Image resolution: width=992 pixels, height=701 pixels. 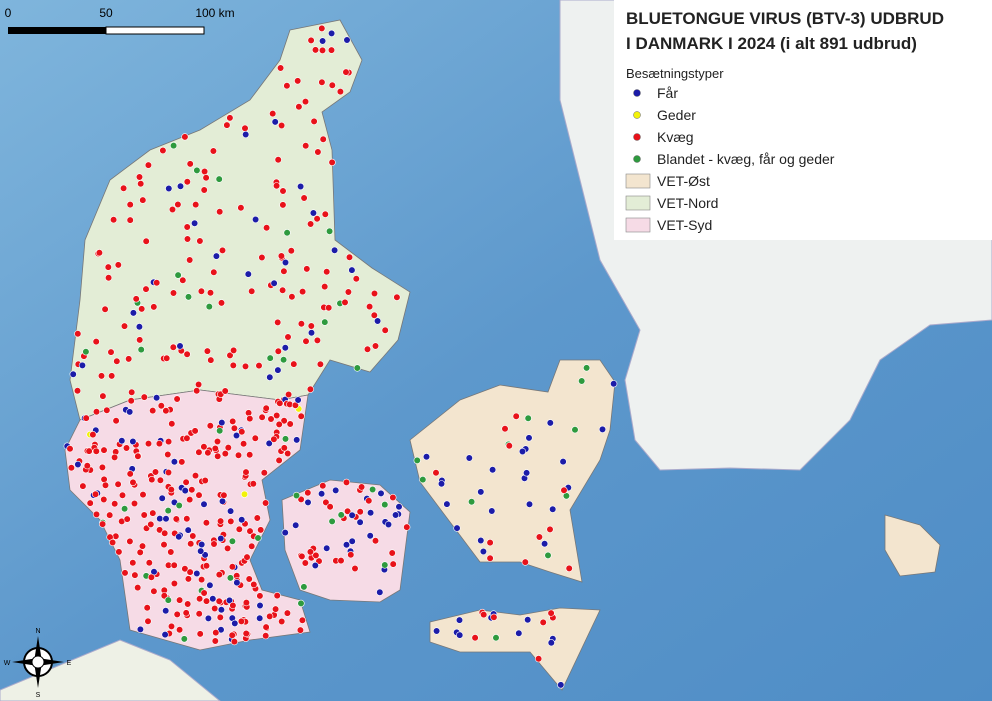 What do you see at coordinates (7, 663) in the screenshot?
I see `compass-label: W` at bounding box center [7, 663].